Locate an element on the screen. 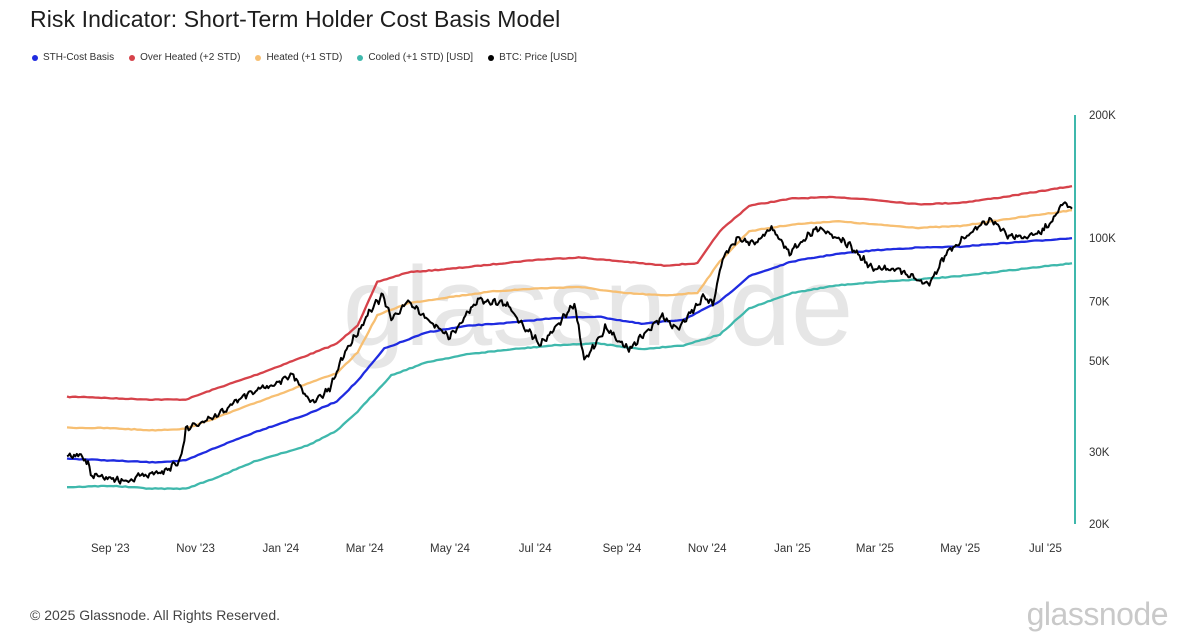 The height and width of the screenshot is (633, 1200). chart-watermark: glassnode is located at coordinates (598, 306).